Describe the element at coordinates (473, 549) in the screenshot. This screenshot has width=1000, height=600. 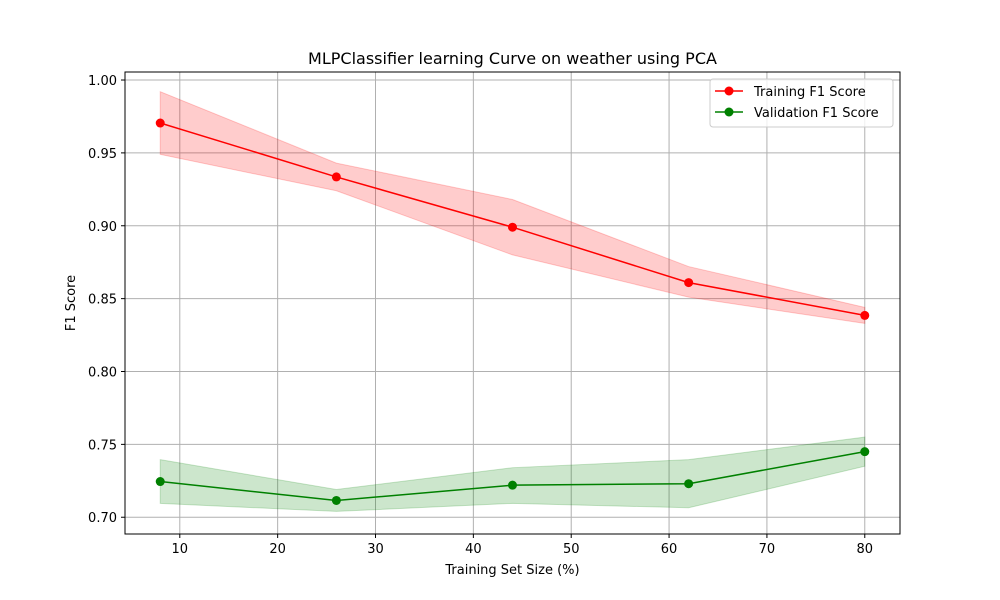
I see `x-tick-label: 40` at that location.